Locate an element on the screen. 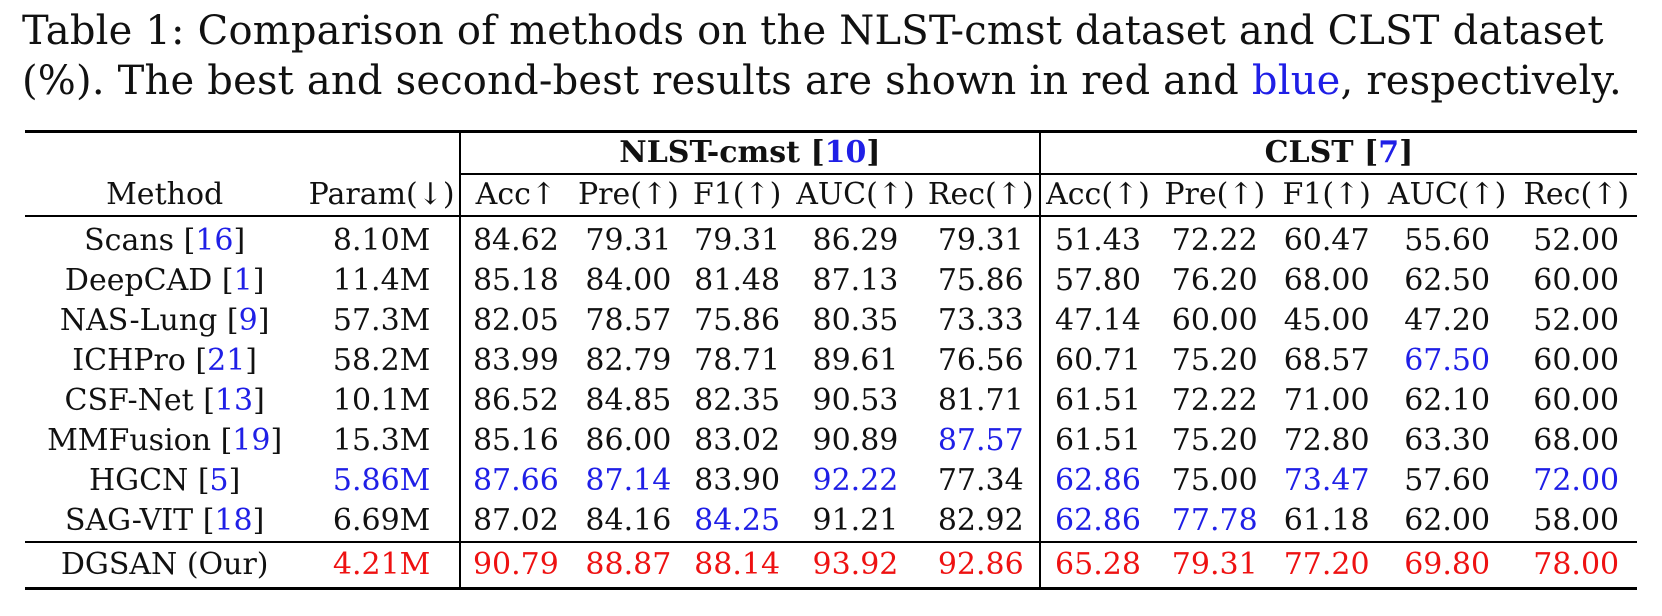  metric-cell: 47.20 is located at coordinates (1447, 320).